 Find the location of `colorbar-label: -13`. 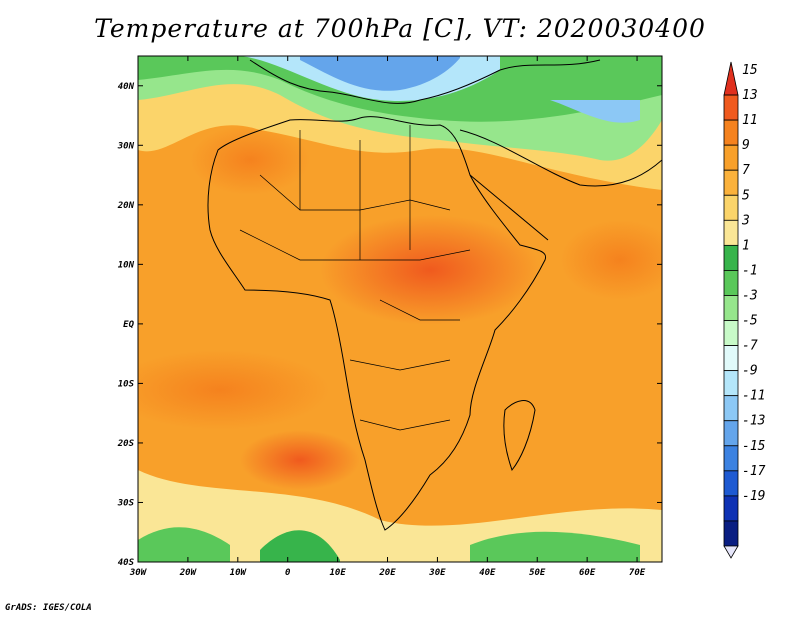

colorbar-label: -13 is located at coordinates (753, 421).